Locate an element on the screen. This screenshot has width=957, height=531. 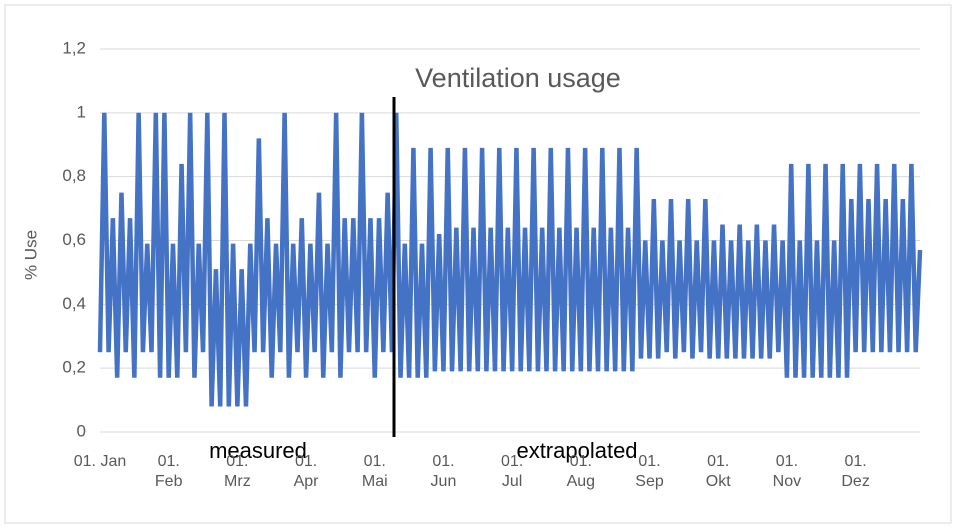
y-tick-label: 0 is located at coordinates (81, 430).